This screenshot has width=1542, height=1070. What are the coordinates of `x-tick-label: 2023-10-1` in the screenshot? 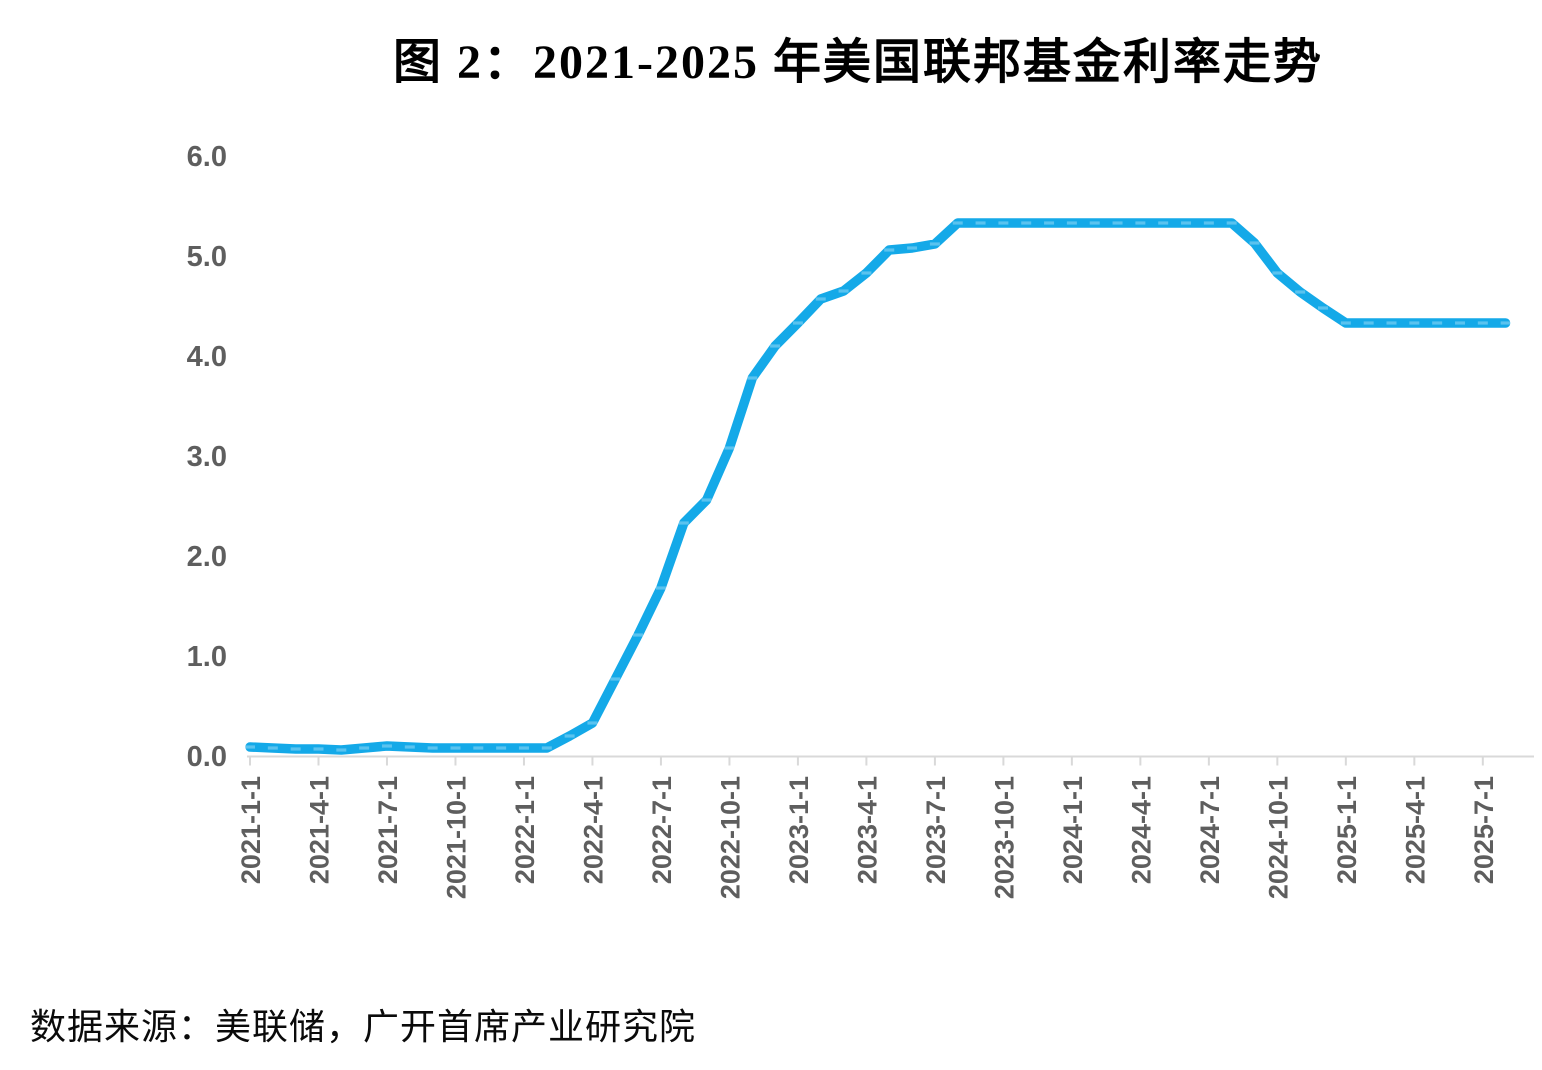 It's located at (1004, 837).